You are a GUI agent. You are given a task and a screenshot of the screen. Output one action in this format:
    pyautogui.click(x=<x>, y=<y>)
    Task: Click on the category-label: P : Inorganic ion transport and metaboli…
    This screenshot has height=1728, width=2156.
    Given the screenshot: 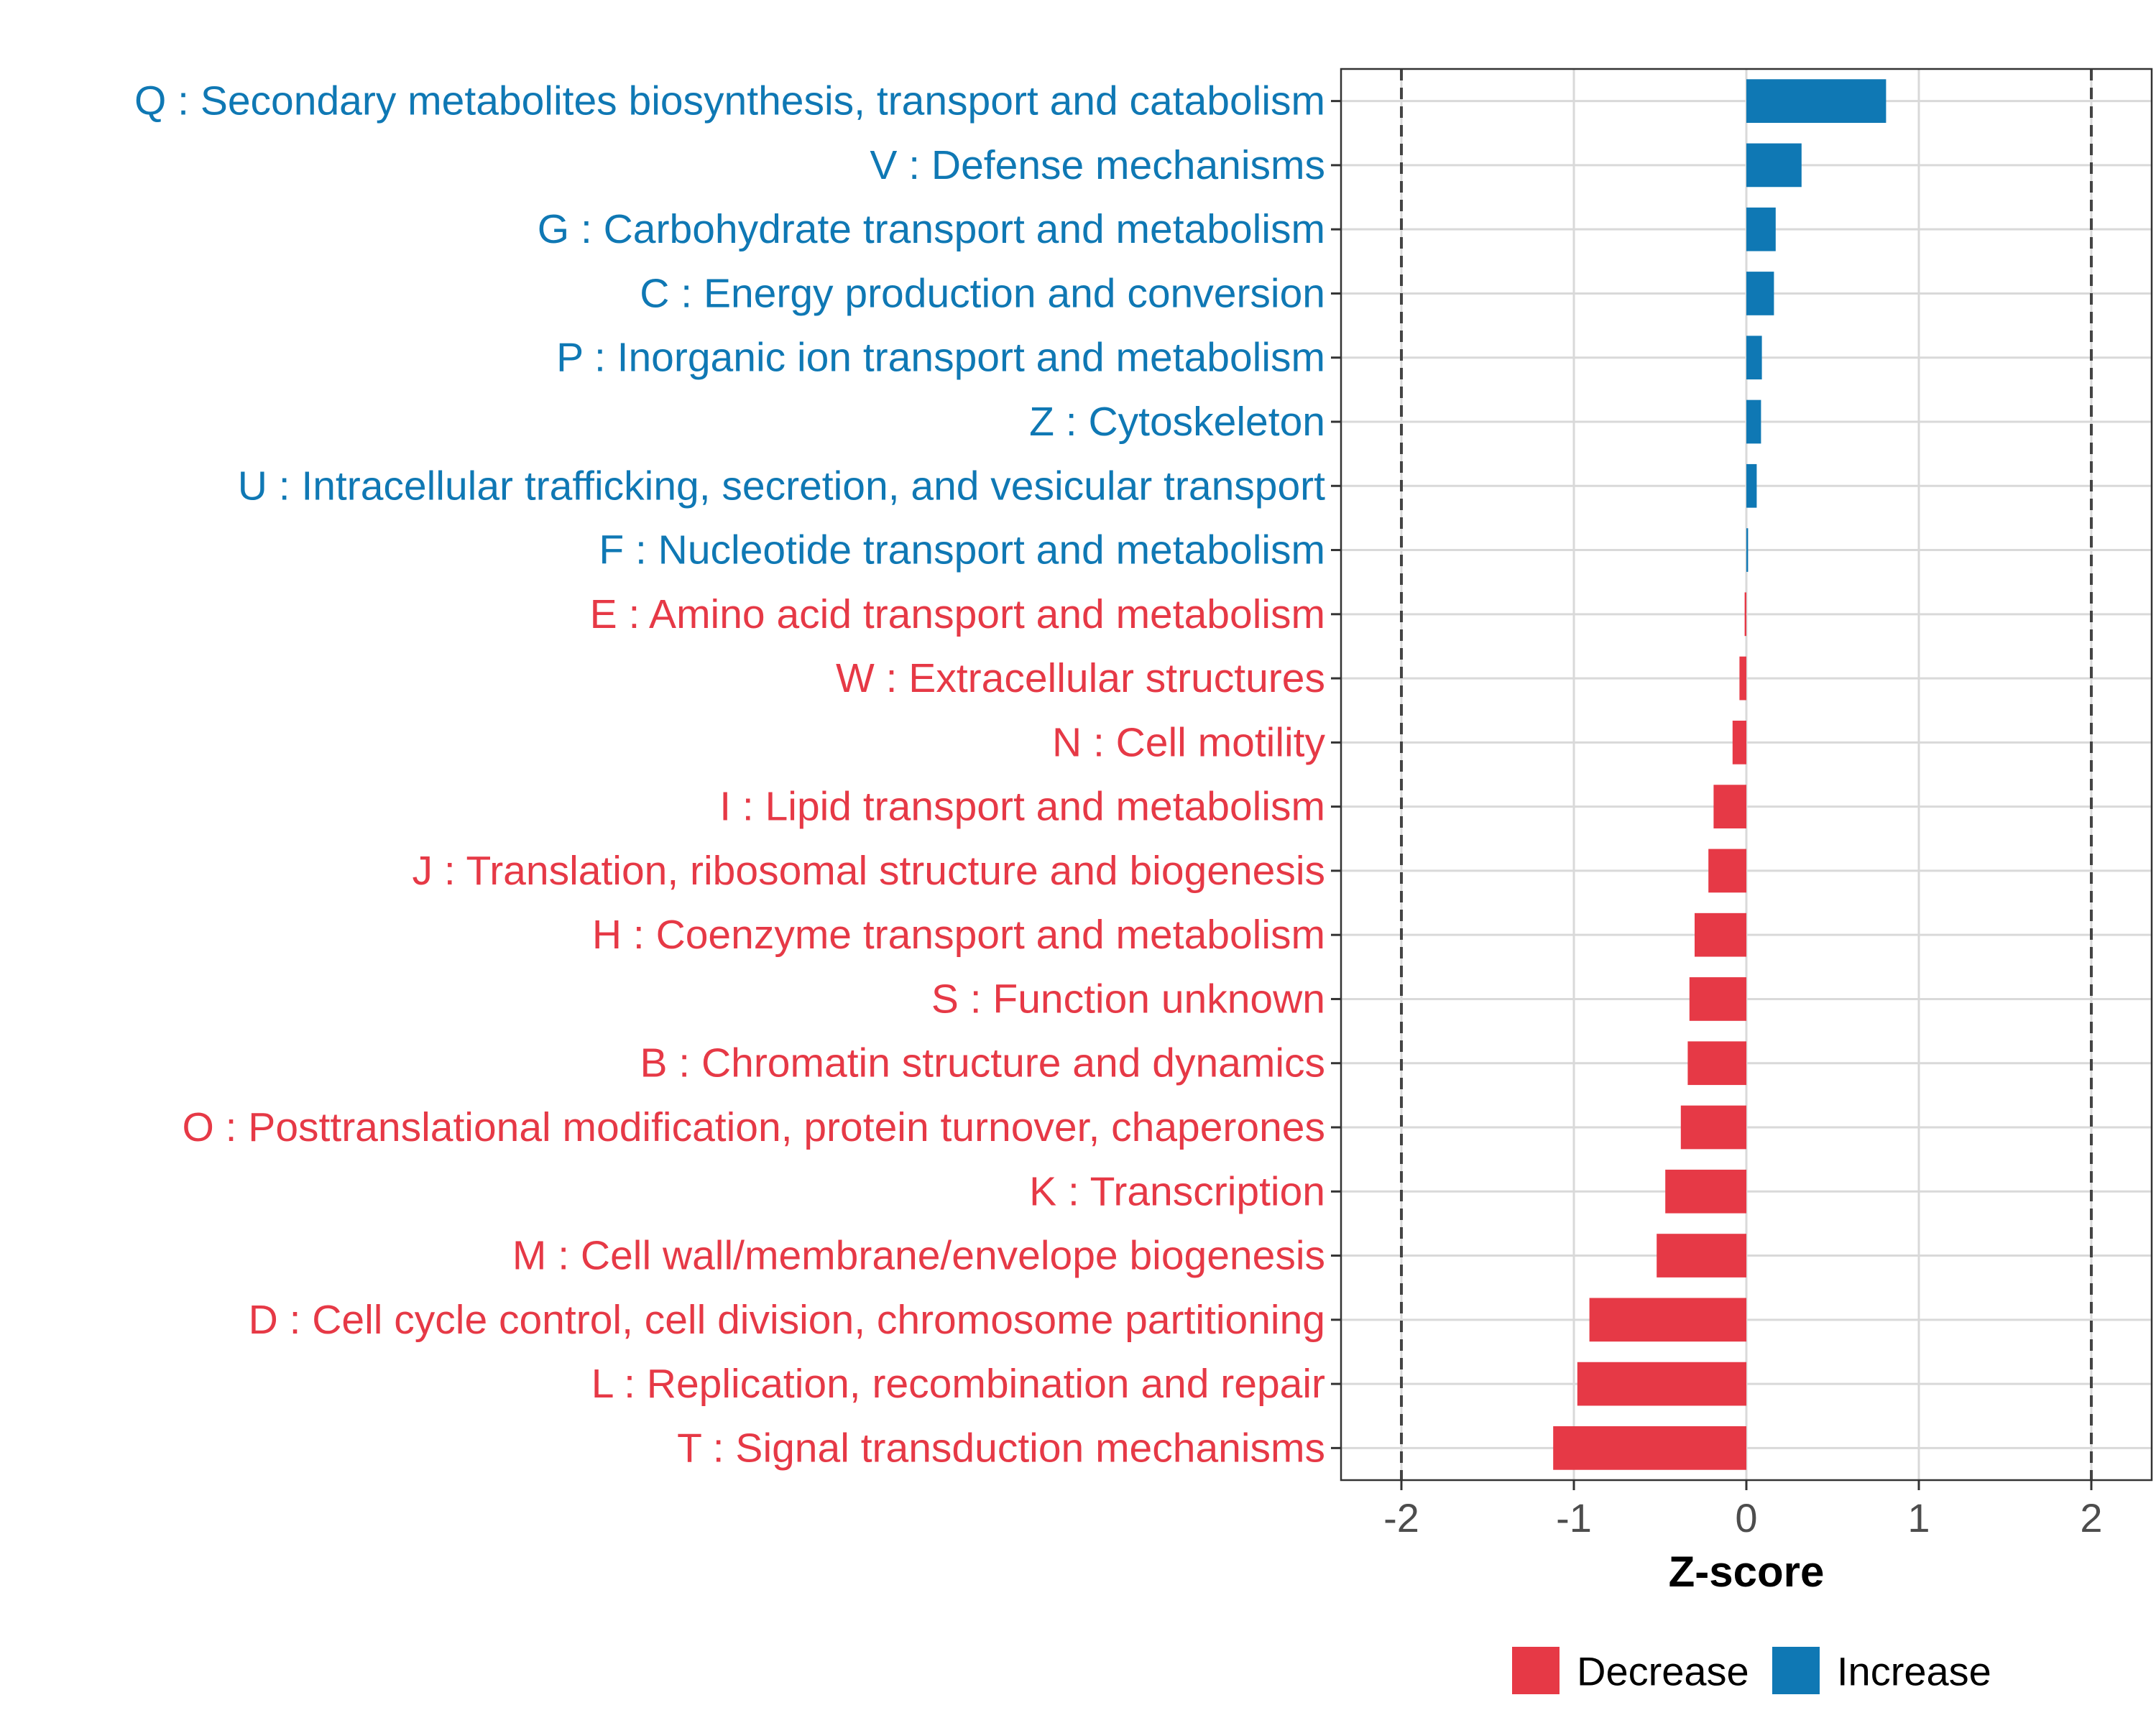 What is the action you would take?
    pyautogui.click(x=941, y=358)
    